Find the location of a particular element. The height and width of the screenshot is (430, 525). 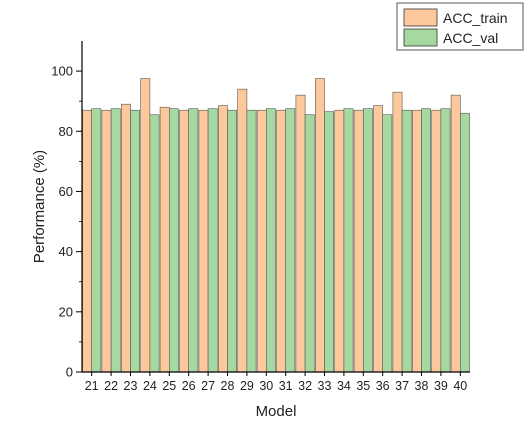

y-axis-label: Performance (%) is located at coordinates (39, 206).